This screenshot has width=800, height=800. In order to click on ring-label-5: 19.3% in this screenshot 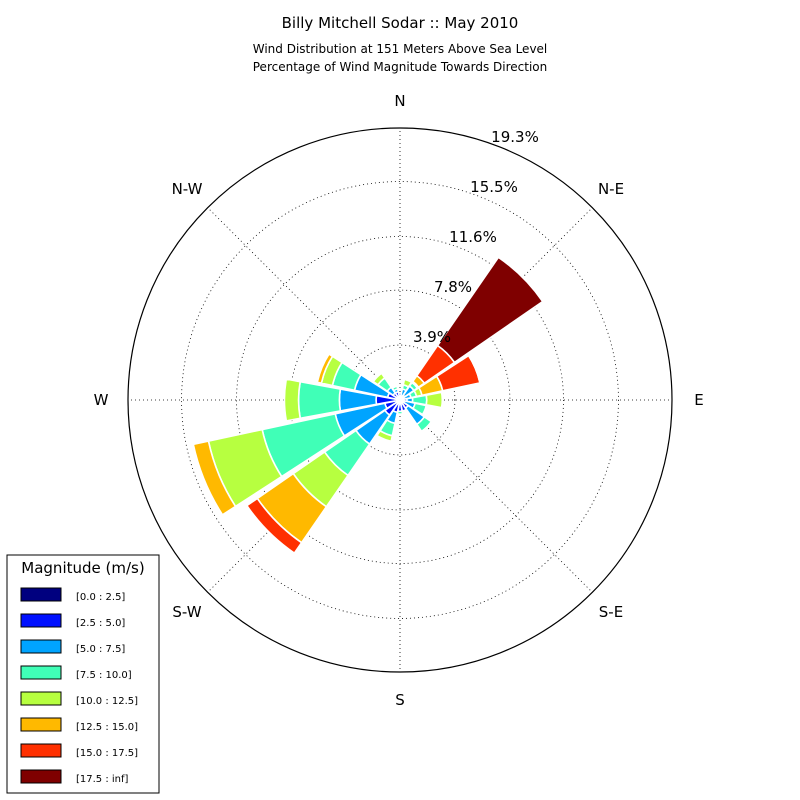, I will do `click(515, 137)`.